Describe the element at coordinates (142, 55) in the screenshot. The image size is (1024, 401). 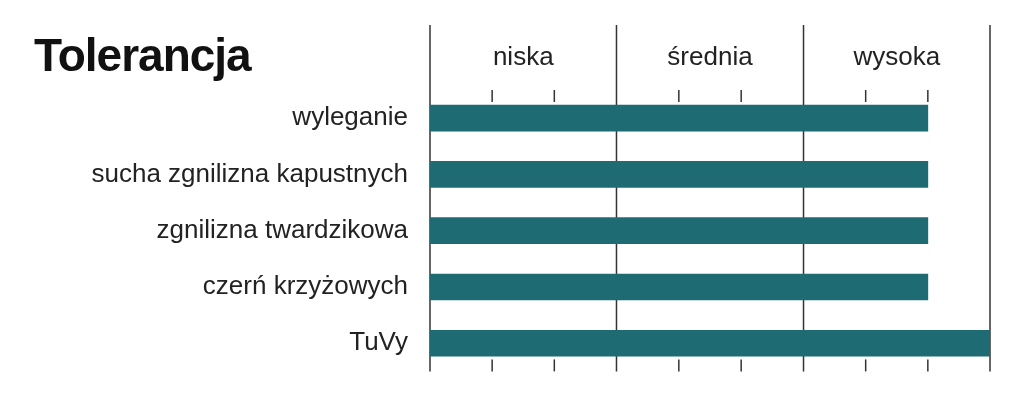
I see `chart-title: Tolerancja` at that location.